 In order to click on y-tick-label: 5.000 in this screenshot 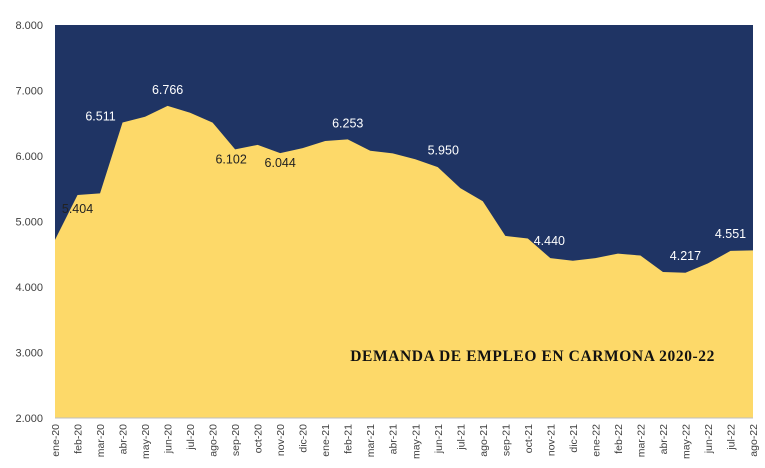, I will do `click(29, 223)`.